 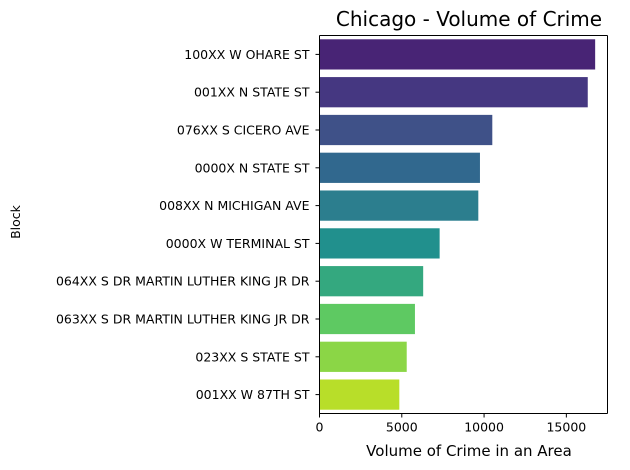 What do you see at coordinates (484, 427) in the screenshot?
I see `x-tick-label-10000: 10000` at bounding box center [484, 427].